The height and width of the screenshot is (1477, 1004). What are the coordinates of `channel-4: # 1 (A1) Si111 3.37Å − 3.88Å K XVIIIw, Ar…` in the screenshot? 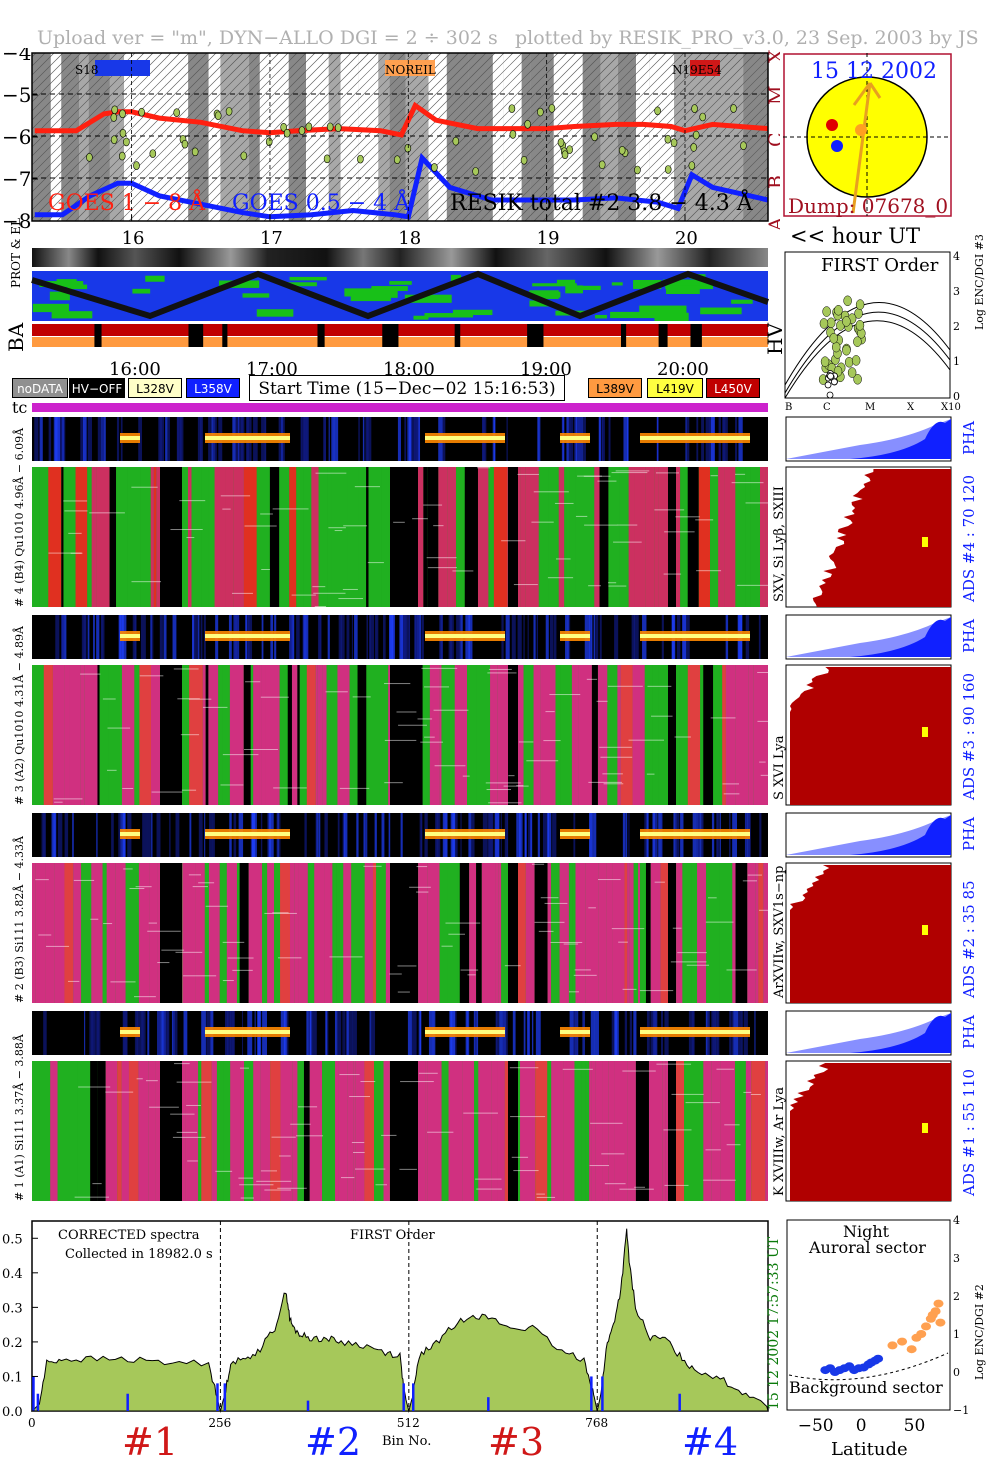 It's located at (495, 1106).